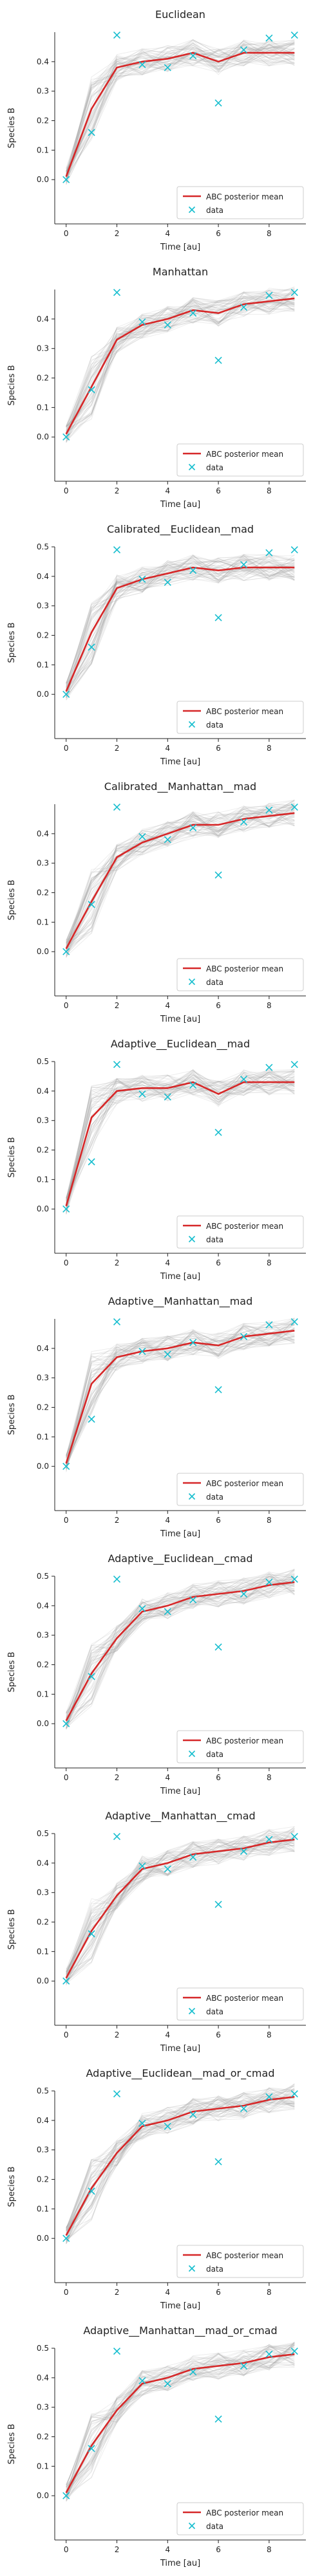 This screenshot has width=322, height=2576. What do you see at coordinates (43, 635) in the screenshot?
I see `y-tick-label: 0.2` at bounding box center [43, 635].